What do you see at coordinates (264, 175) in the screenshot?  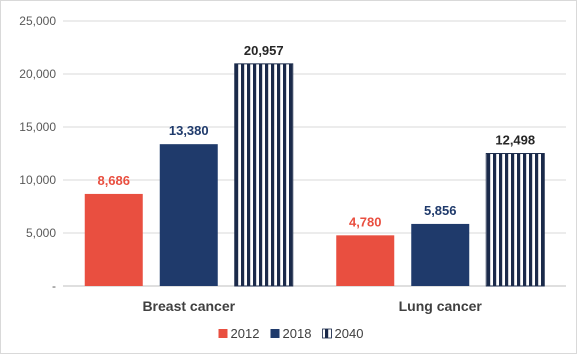 I see `bar-2040-breast-cancer` at bounding box center [264, 175].